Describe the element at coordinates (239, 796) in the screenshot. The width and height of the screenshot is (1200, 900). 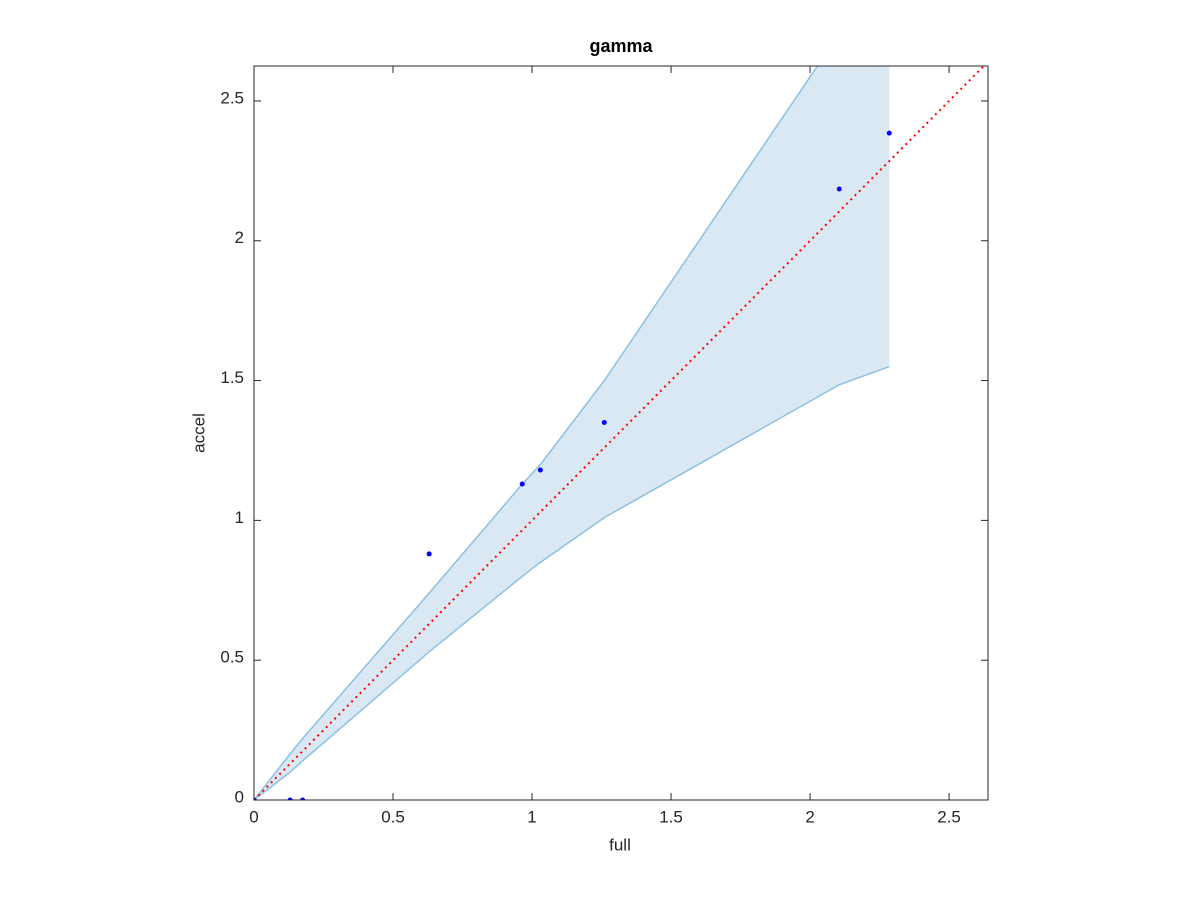
I see `y-tick-label: 0` at that location.